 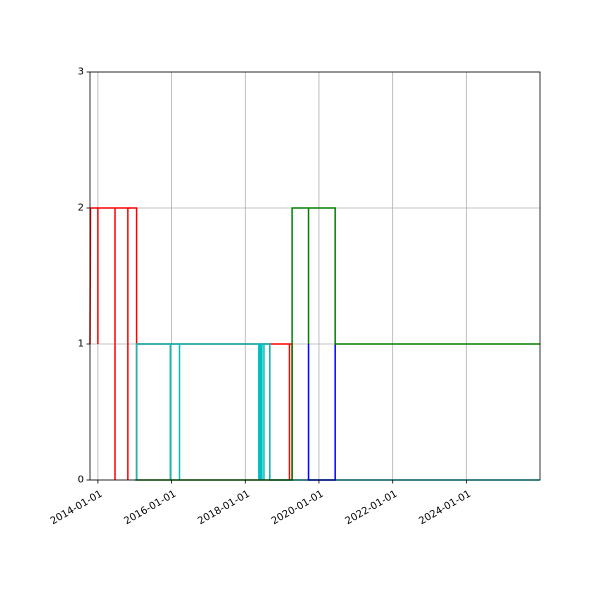 What do you see at coordinates (81, 344) in the screenshot?
I see `y-tick-label: 1` at bounding box center [81, 344].